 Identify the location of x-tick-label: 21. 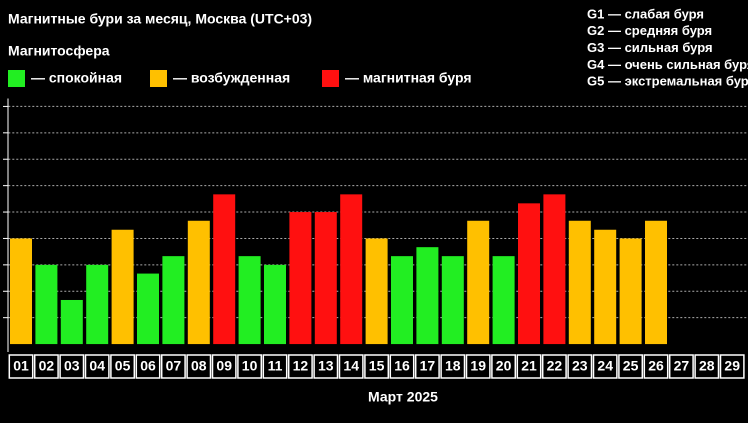
(529, 366).